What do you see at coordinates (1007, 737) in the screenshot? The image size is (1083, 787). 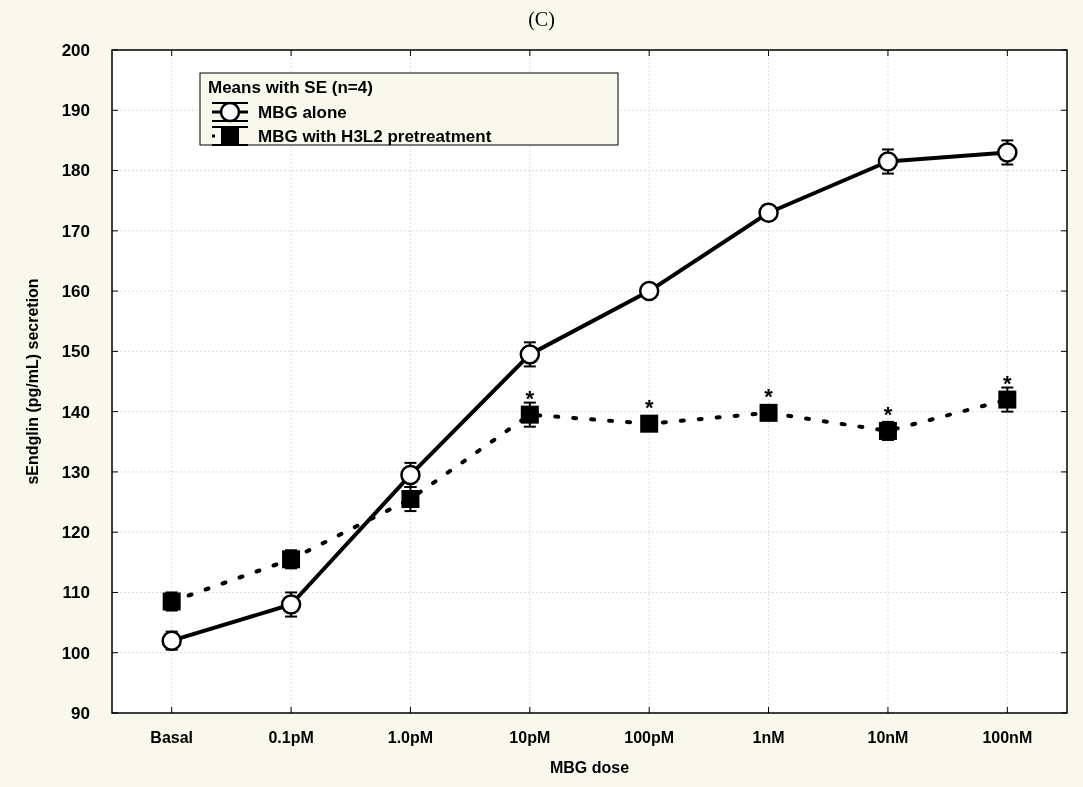 I see `x-tick-label: 100nM` at bounding box center [1007, 737].